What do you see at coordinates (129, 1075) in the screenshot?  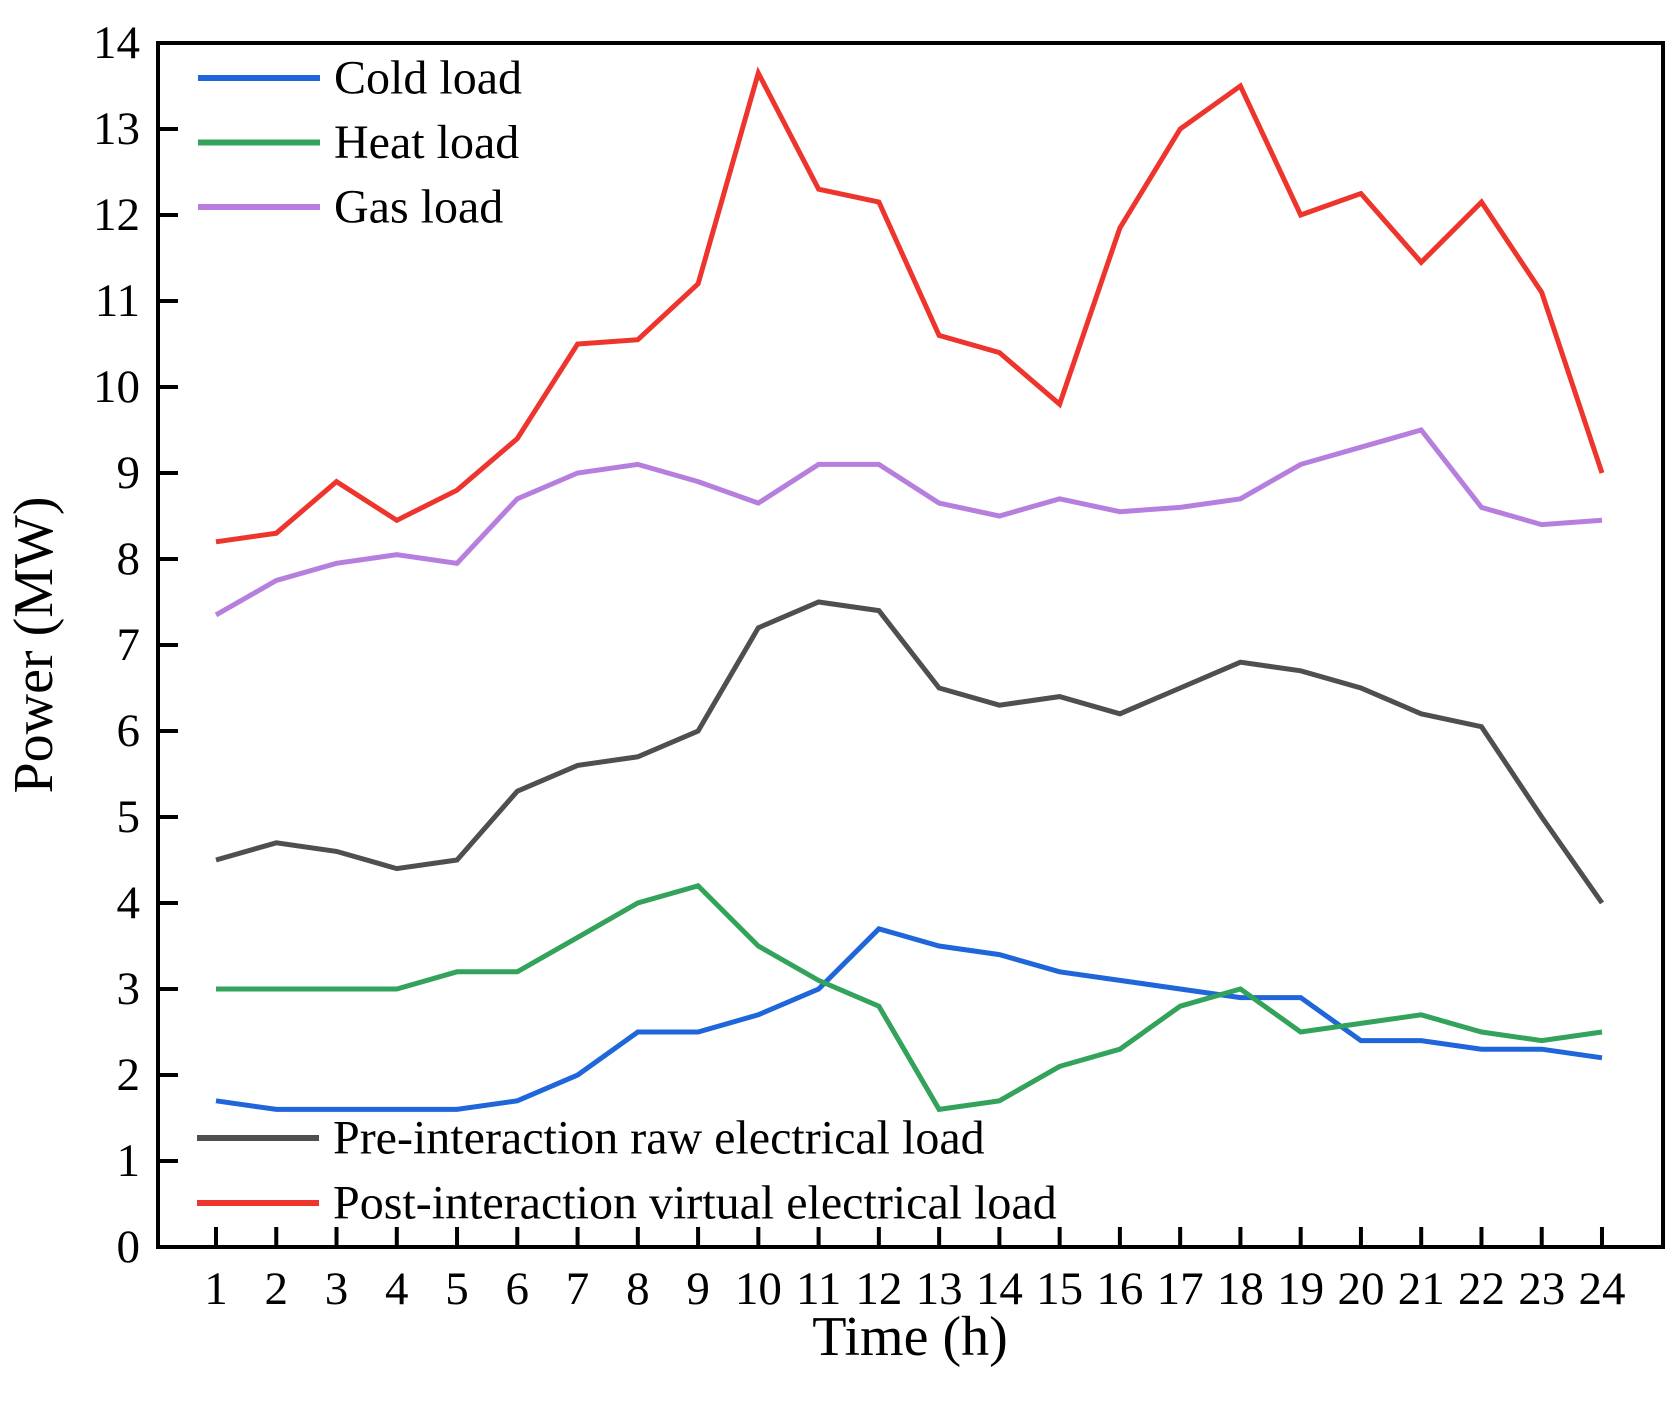 I see `y-tick-label: 2` at bounding box center [129, 1075].